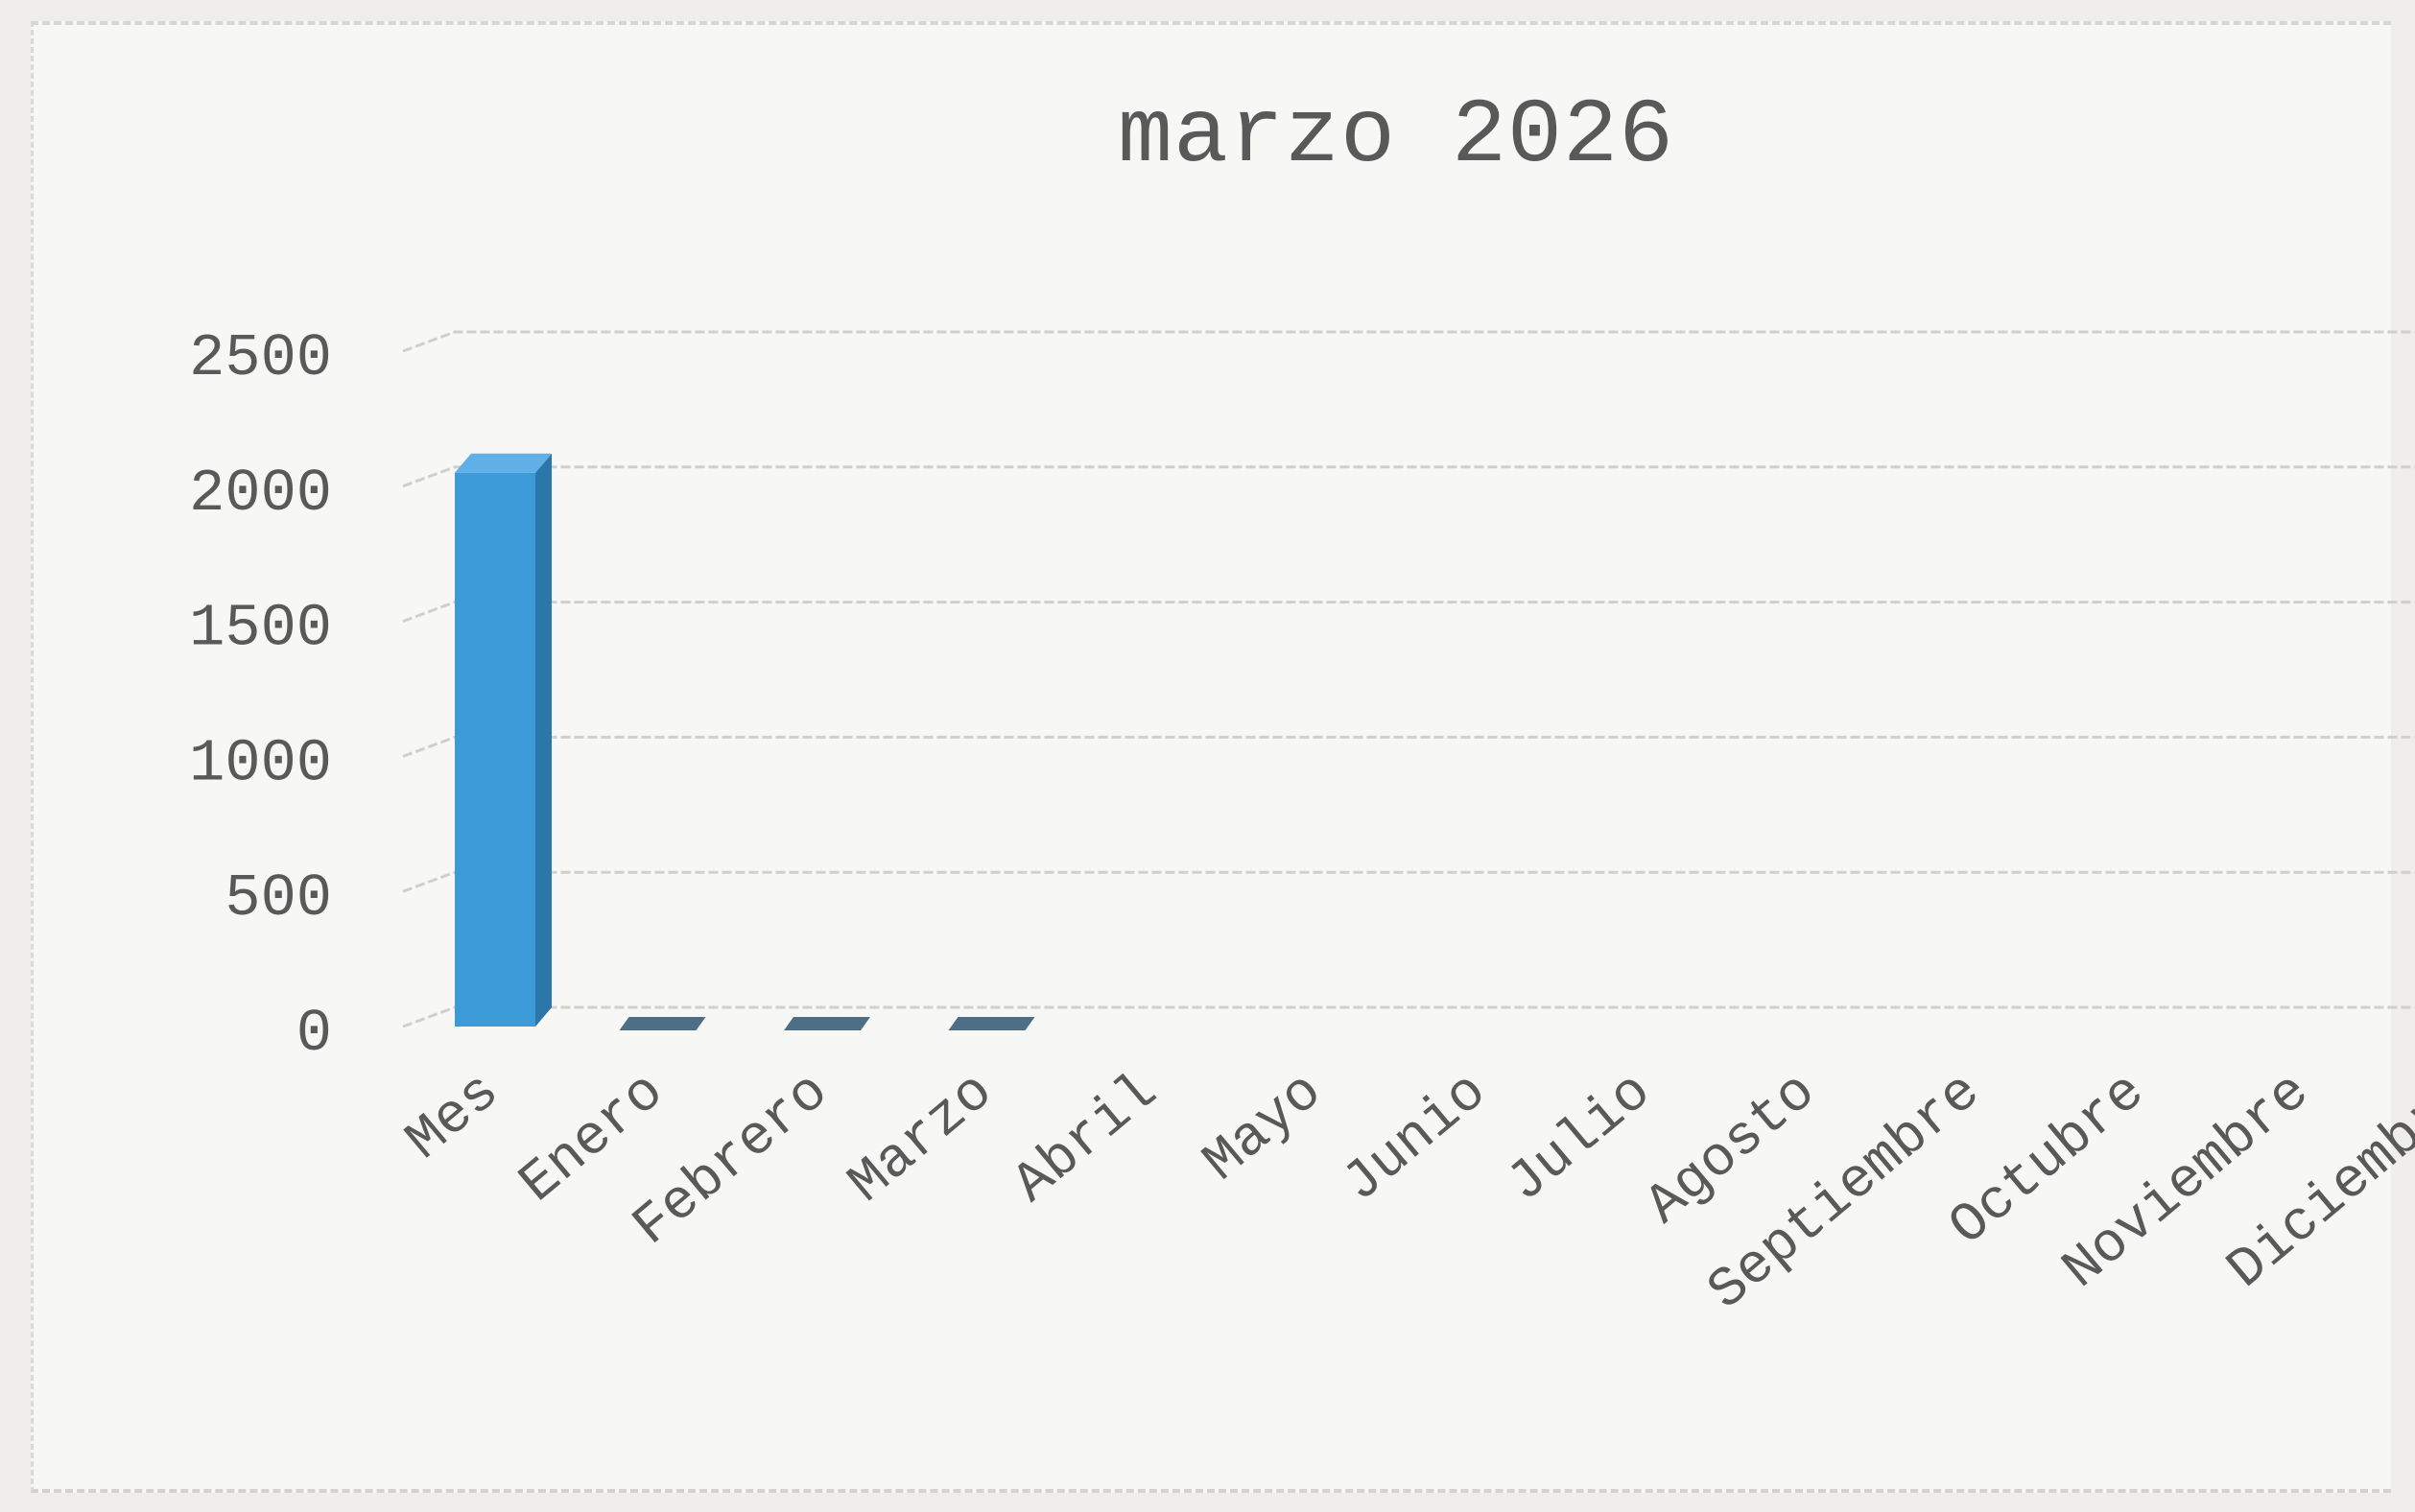  I want to click on x-category-label: Mes, so click(453, 1117).